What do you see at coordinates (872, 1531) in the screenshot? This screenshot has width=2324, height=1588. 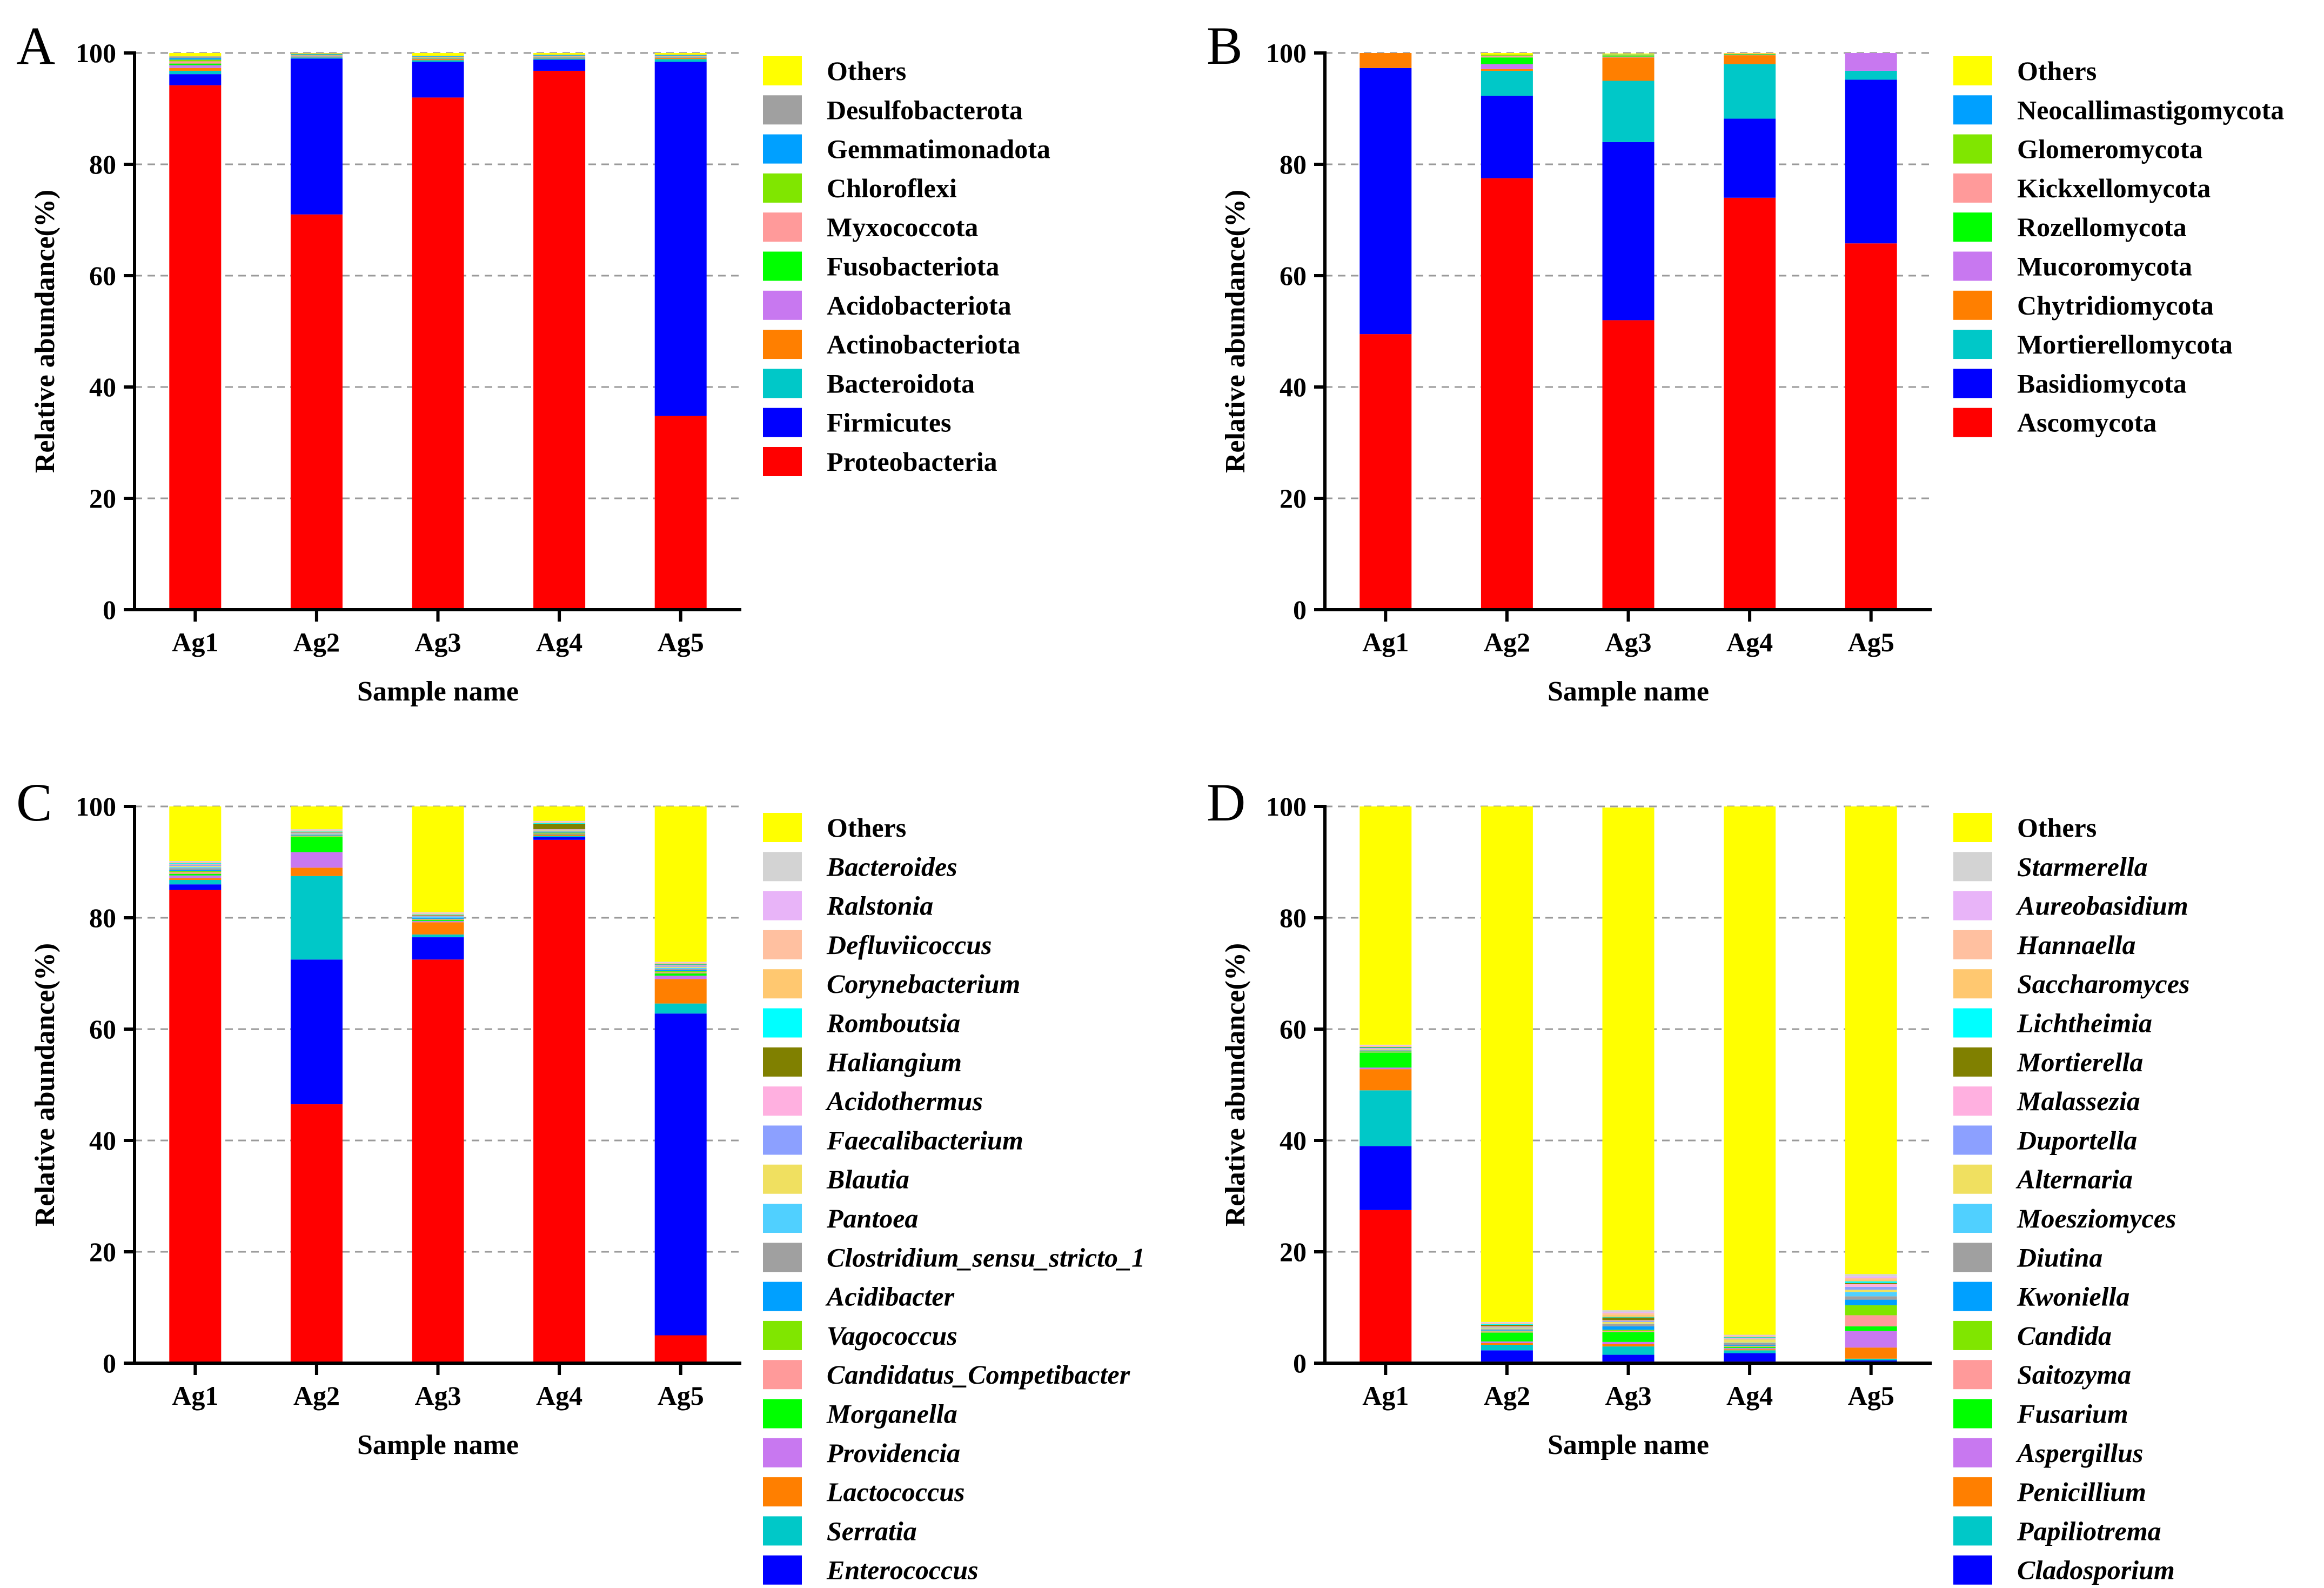 I see `legend-label: Serratia` at bounding box center [872, 1531].